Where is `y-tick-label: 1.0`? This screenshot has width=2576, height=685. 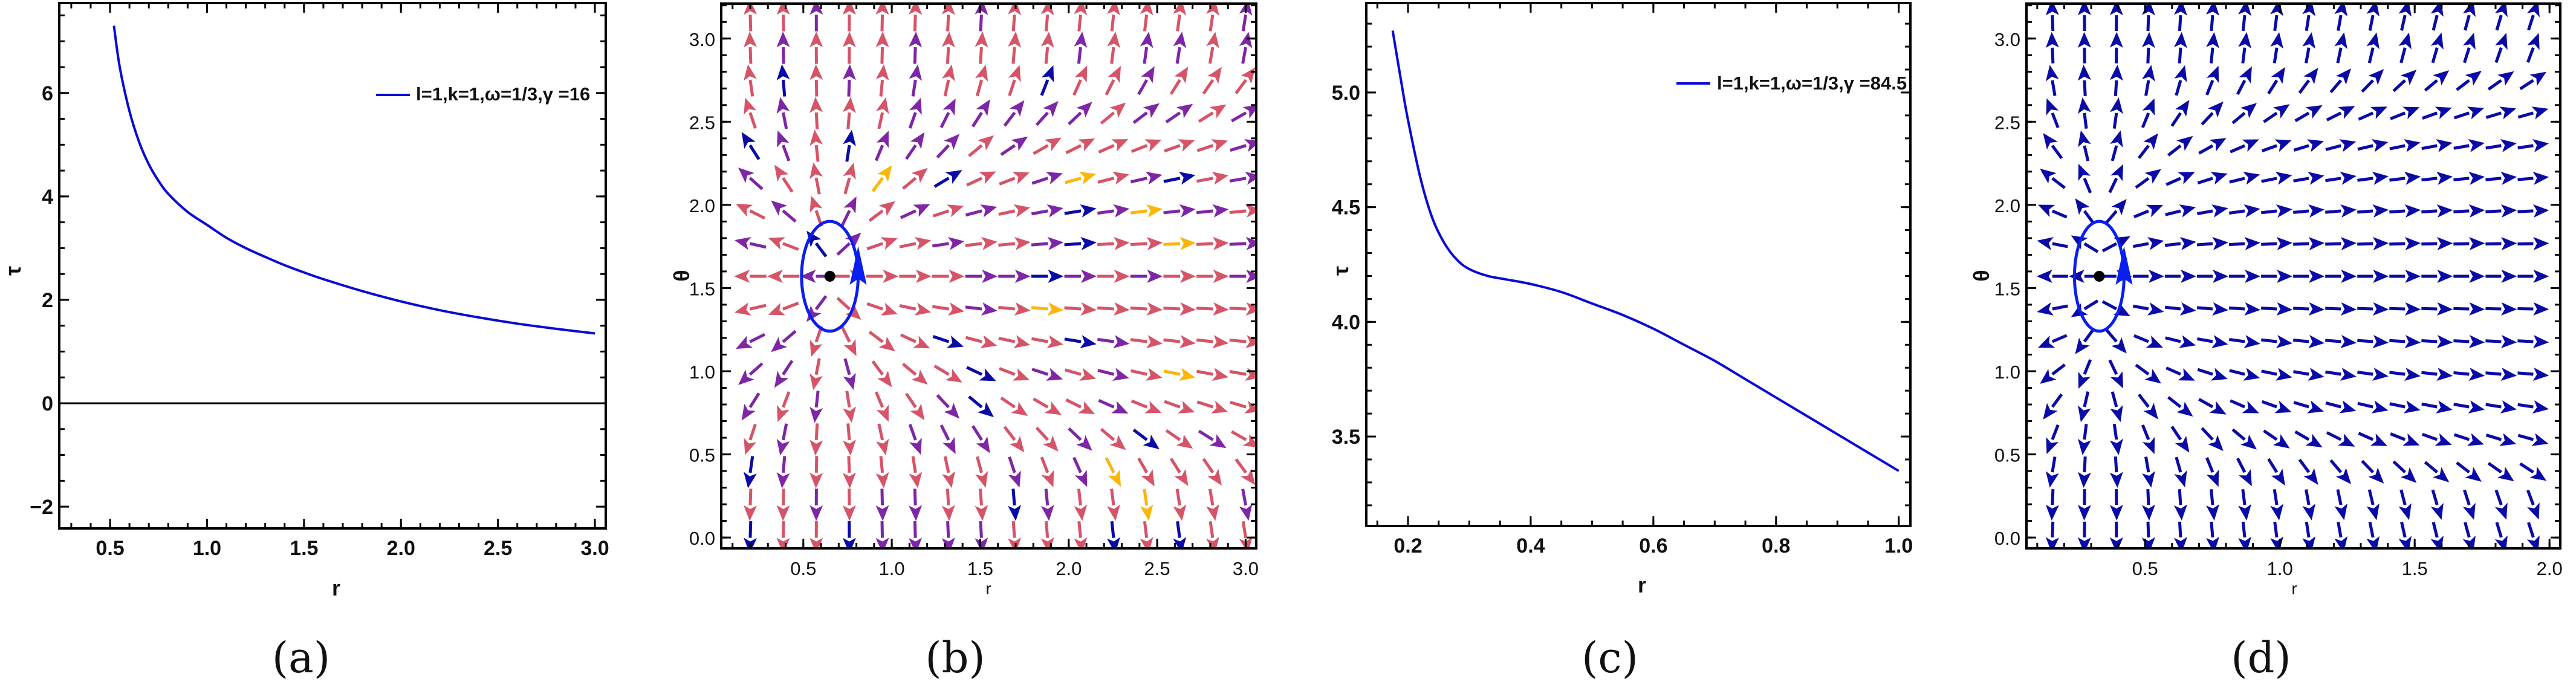 y-tick-label: 1.0 is located at coordinates (2007, 372).